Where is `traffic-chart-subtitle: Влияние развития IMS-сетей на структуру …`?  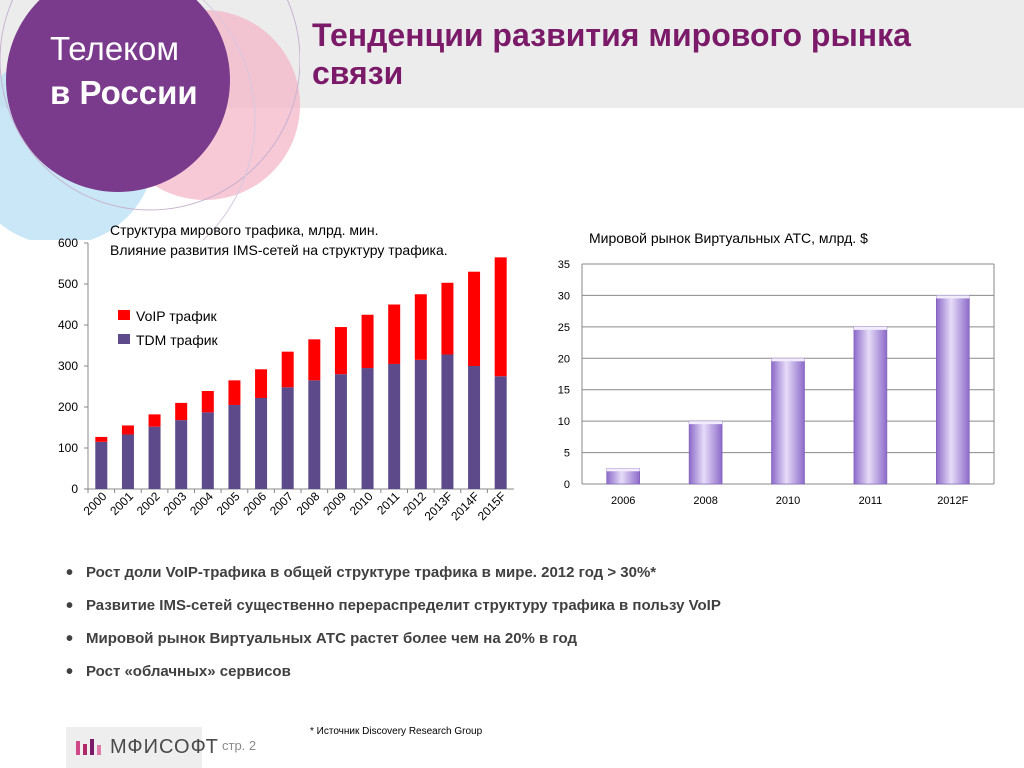 traffic-chart-subtitle: Влияние развития IMS-сетей на структуру … is located at coordinates (279, 250).